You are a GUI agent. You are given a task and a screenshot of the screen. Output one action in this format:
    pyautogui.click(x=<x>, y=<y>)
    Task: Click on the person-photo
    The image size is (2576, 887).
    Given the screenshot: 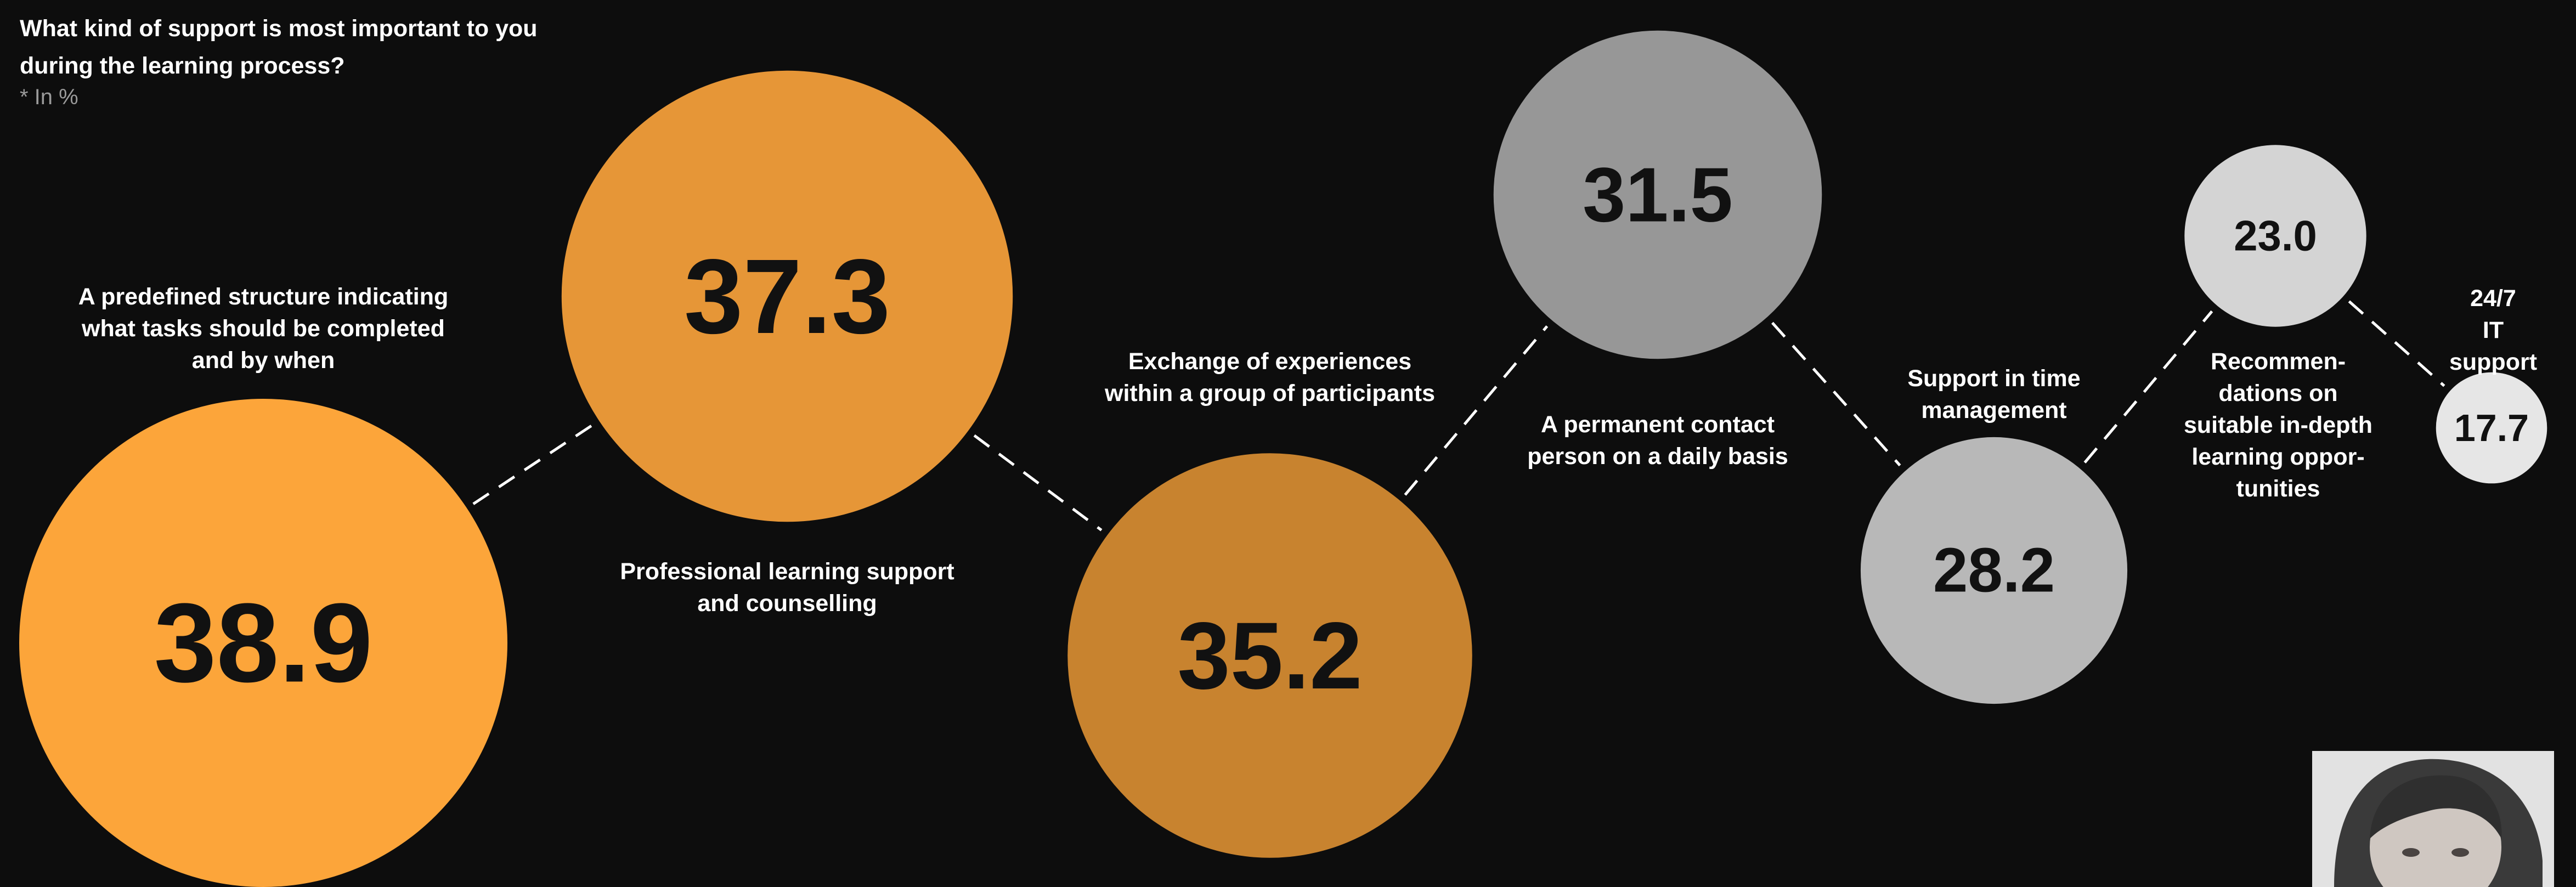 What is the action you would take?
    pyautogui.click(x=2433, y=819)
    